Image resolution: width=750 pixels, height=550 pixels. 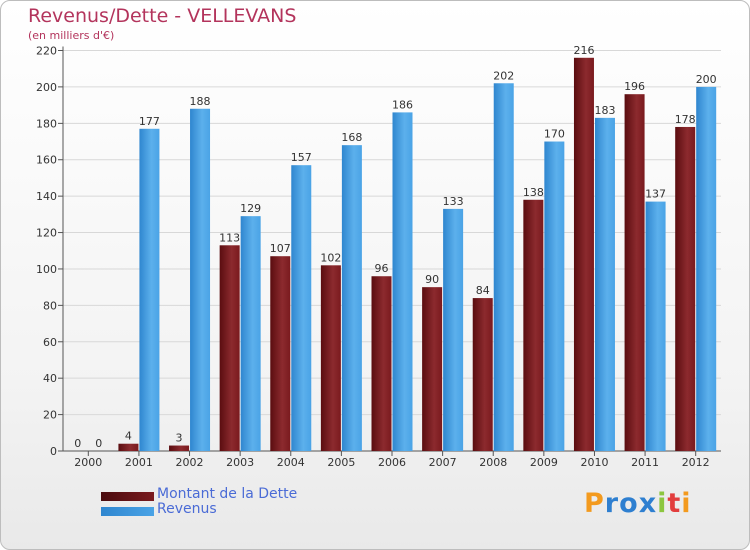 I want to click on legend-label-dette: Montant de la Dette, so click(x=227, y=494).